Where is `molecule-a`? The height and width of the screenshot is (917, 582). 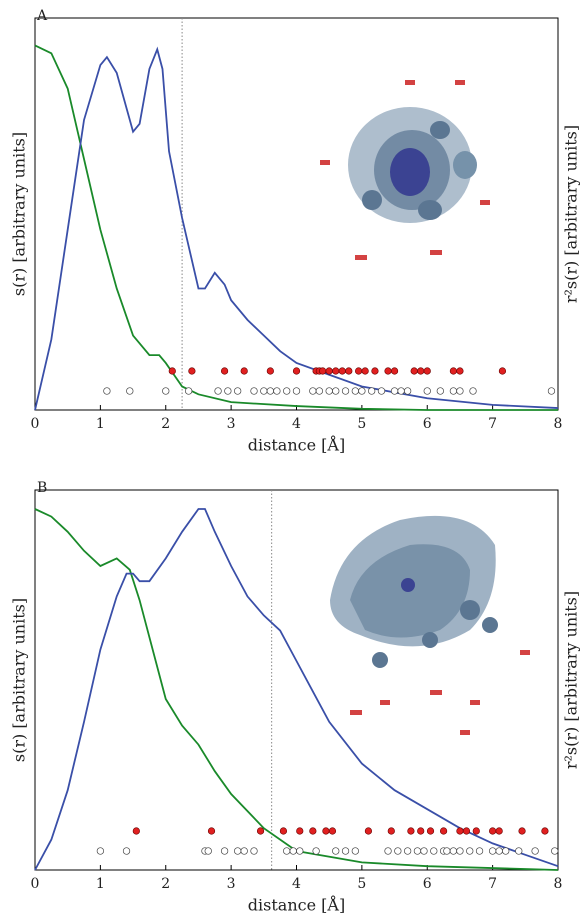
molecule-a is located at coordinates (405, 170).